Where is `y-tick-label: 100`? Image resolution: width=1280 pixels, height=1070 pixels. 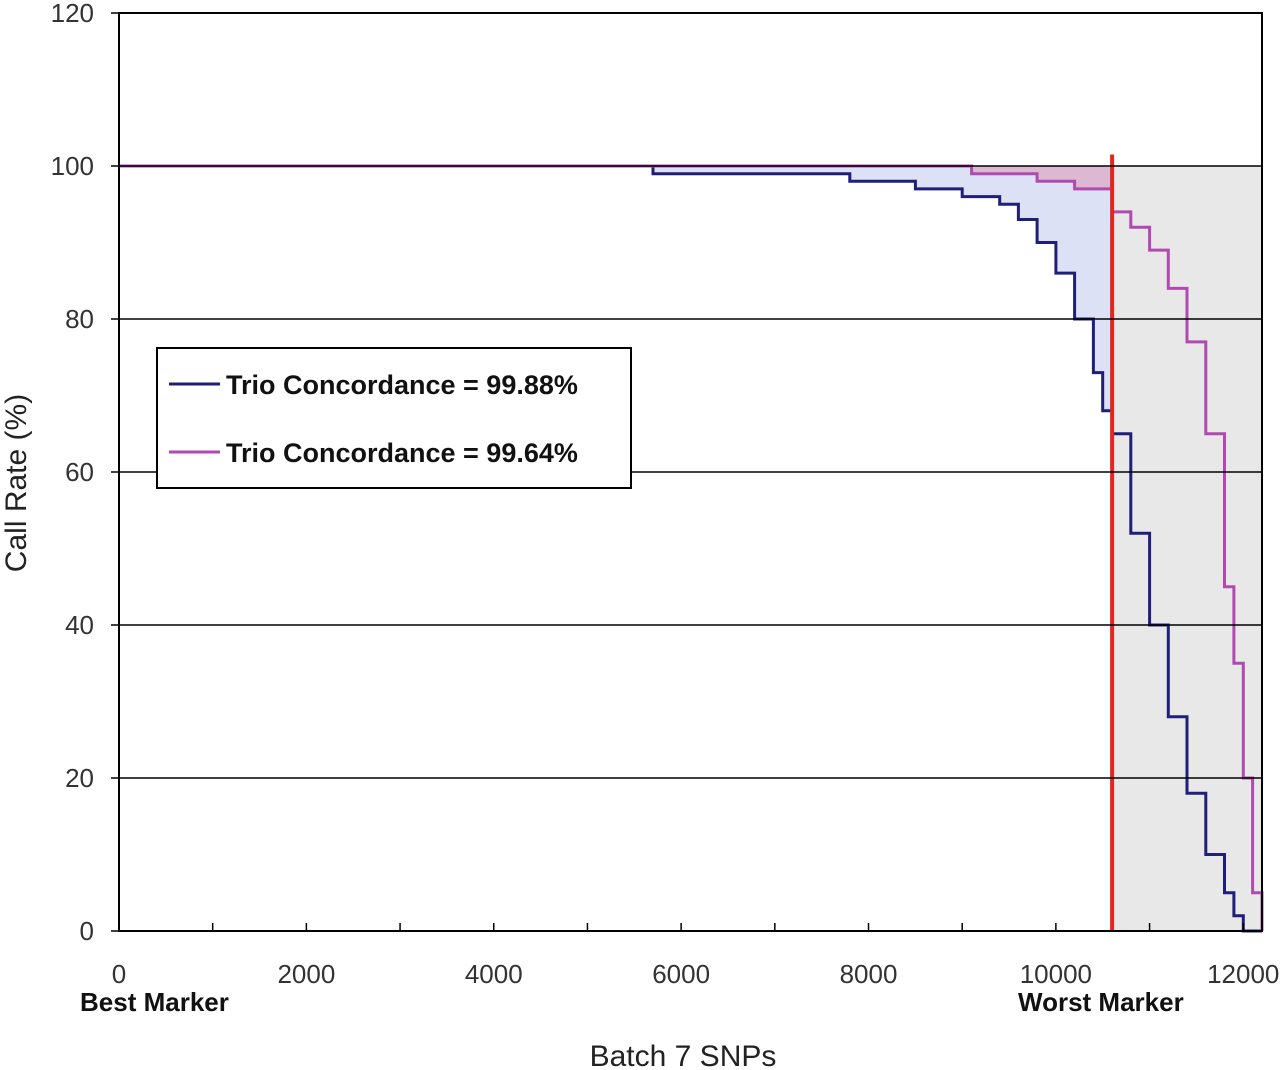
y-tick-label: 100 is located at coordinates (72, 166).